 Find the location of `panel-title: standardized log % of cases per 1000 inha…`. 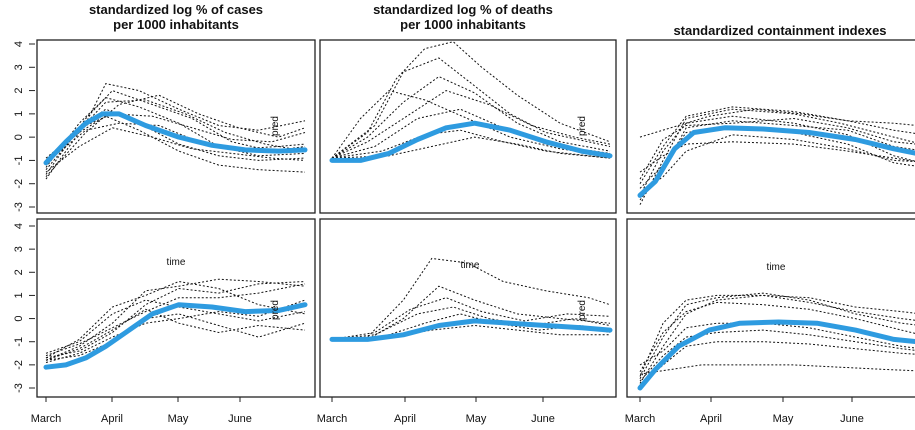

panel-title: standardized log % of cases per 1000 inha… is located at coordinates (176, 17).